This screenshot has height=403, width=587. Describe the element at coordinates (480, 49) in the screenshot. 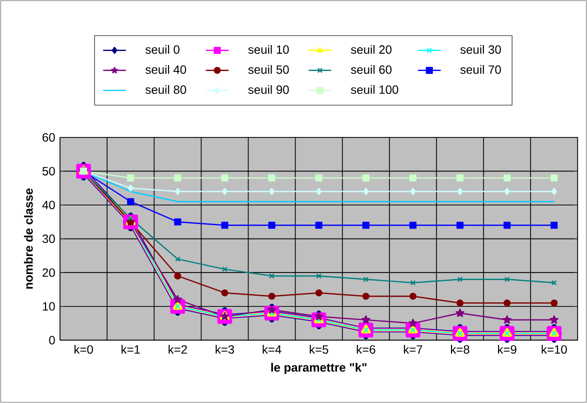

I see `legend-label: seuil 30` at that location.